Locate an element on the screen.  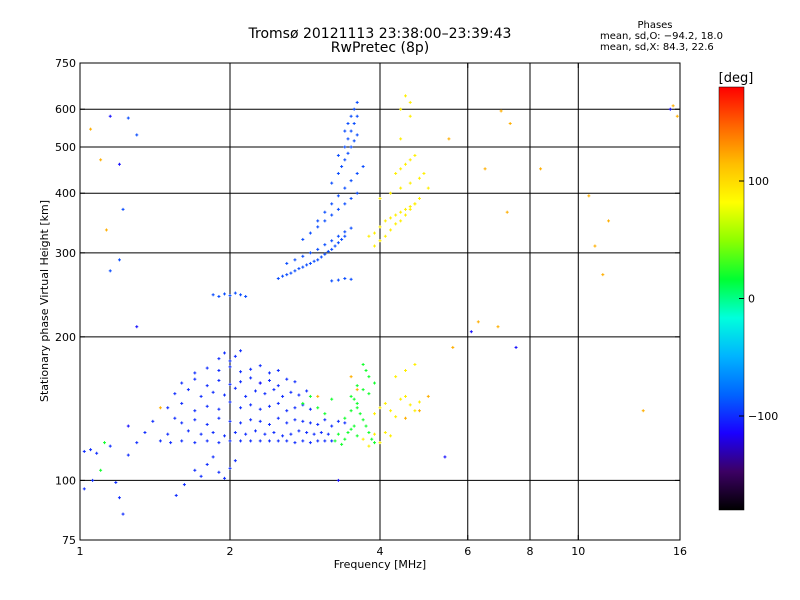
y-tick-label: 100 is located at coordinates (65, 480).